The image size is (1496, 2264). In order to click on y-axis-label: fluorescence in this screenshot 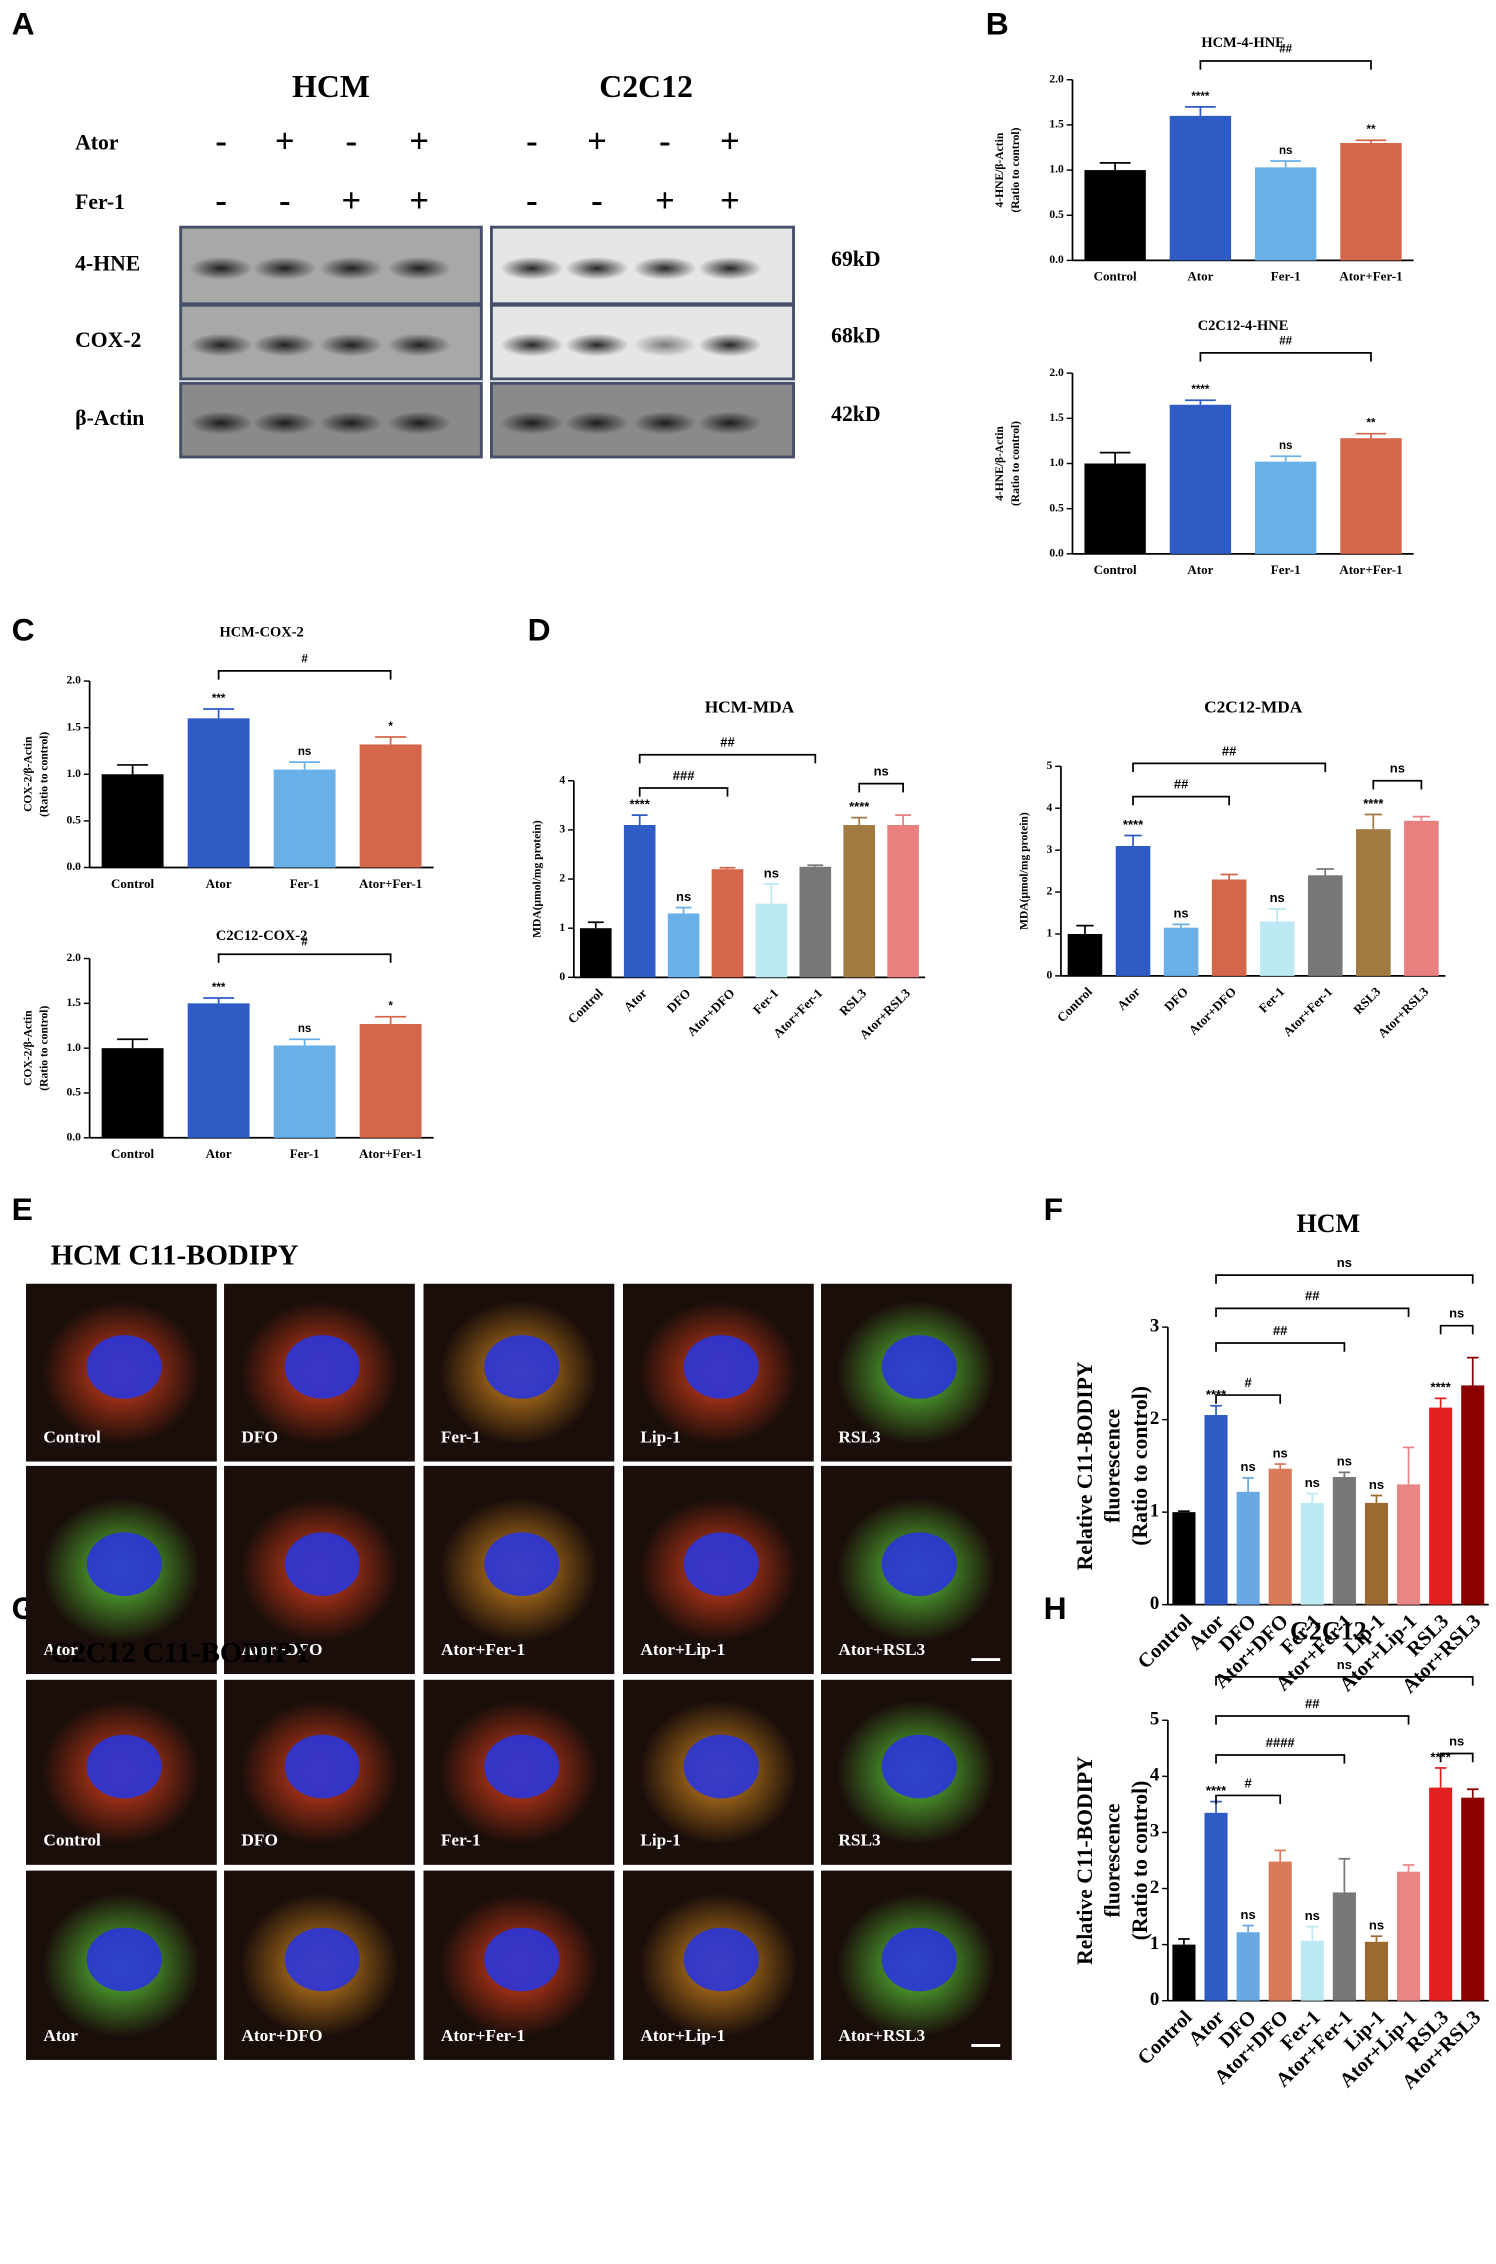, I will do `click(1112, 1466)`.